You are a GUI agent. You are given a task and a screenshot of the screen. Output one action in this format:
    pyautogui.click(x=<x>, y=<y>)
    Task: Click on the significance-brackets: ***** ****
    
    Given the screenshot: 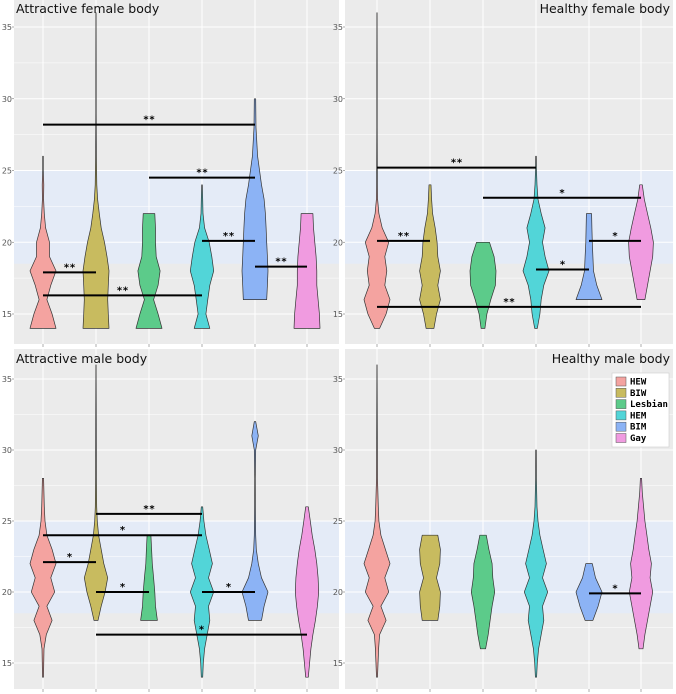 What is the action you would take?
    pyautogui.click(x=509, y=233)
    